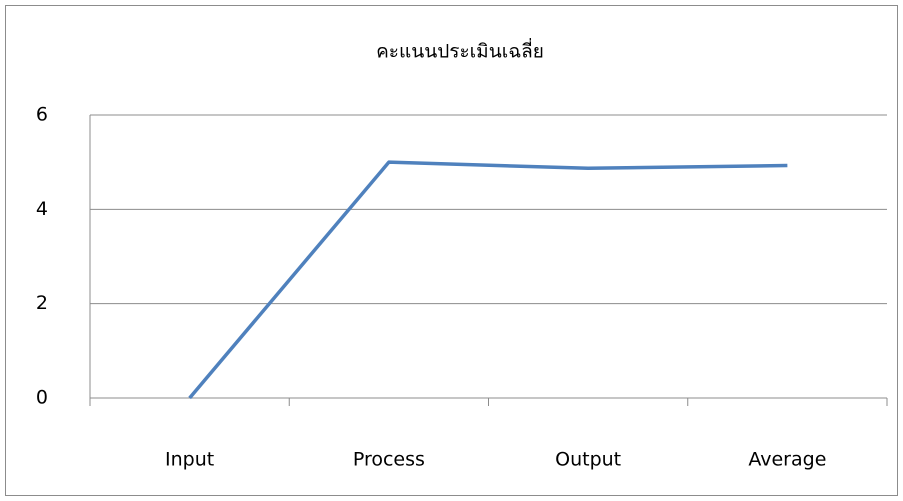 Image resolution: width=903 pixels, height=501 pixels. I want to click on x-tick-label: Output, so click(588, 460).